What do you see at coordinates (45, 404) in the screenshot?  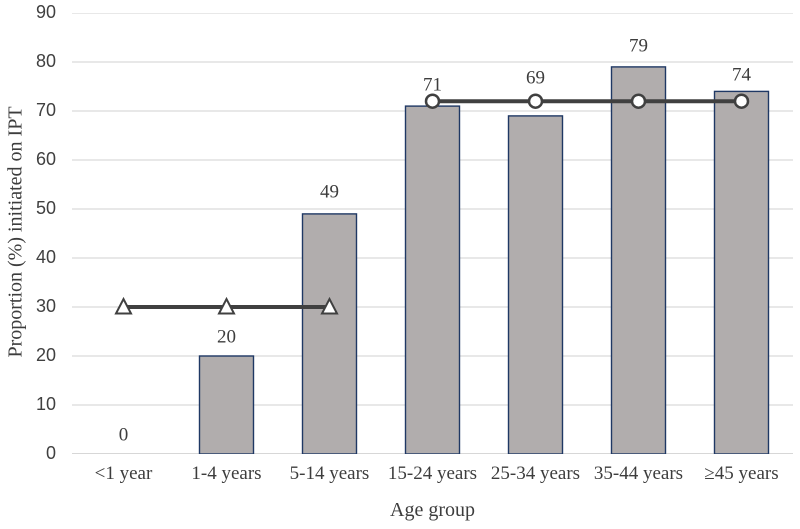 I see `y-tick-10: 10` at bounding box center [45, 404].